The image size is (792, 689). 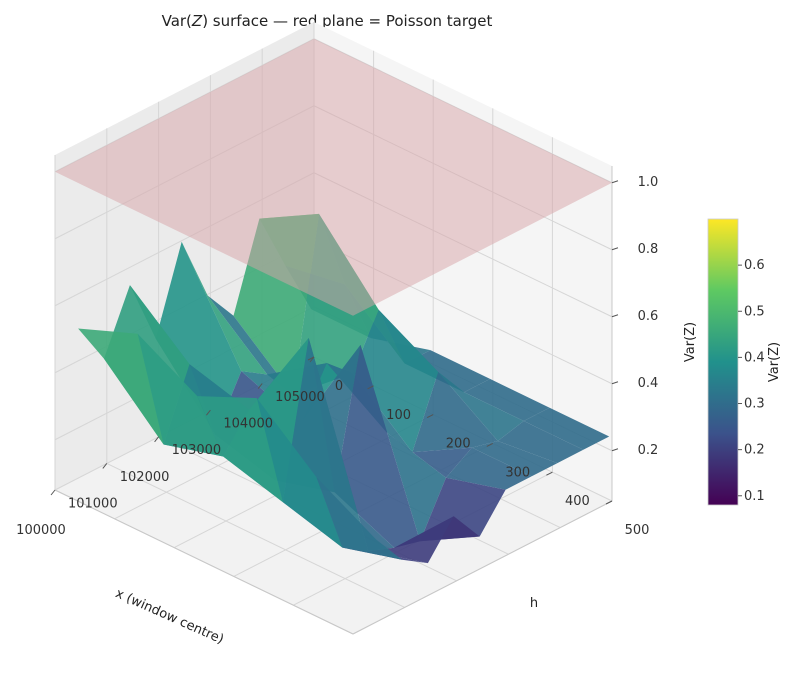 What do you see at coordinates (648, 383) in the screenshot?
I see `z-tick-label: 0.4` at bounding box center [648, 383].